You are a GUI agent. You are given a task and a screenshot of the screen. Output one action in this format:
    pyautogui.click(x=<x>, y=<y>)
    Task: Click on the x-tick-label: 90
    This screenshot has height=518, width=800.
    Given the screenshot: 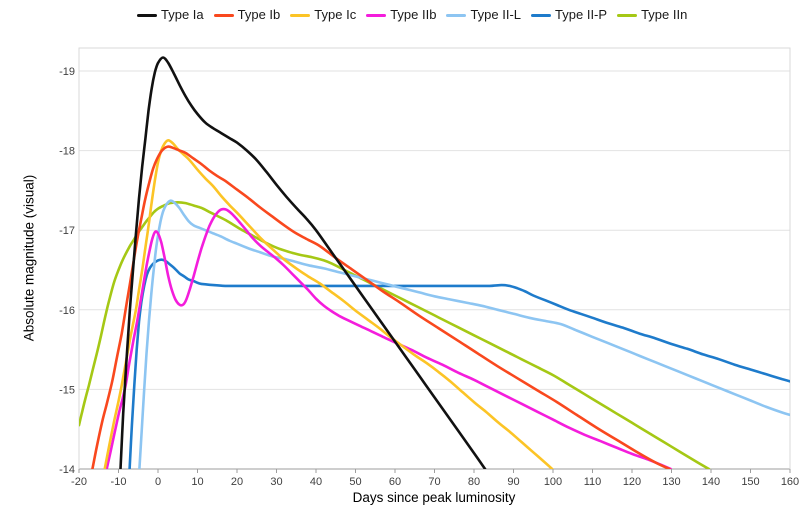 What is the action you would take?
    pyautogui.click(x=513, y=482)
    